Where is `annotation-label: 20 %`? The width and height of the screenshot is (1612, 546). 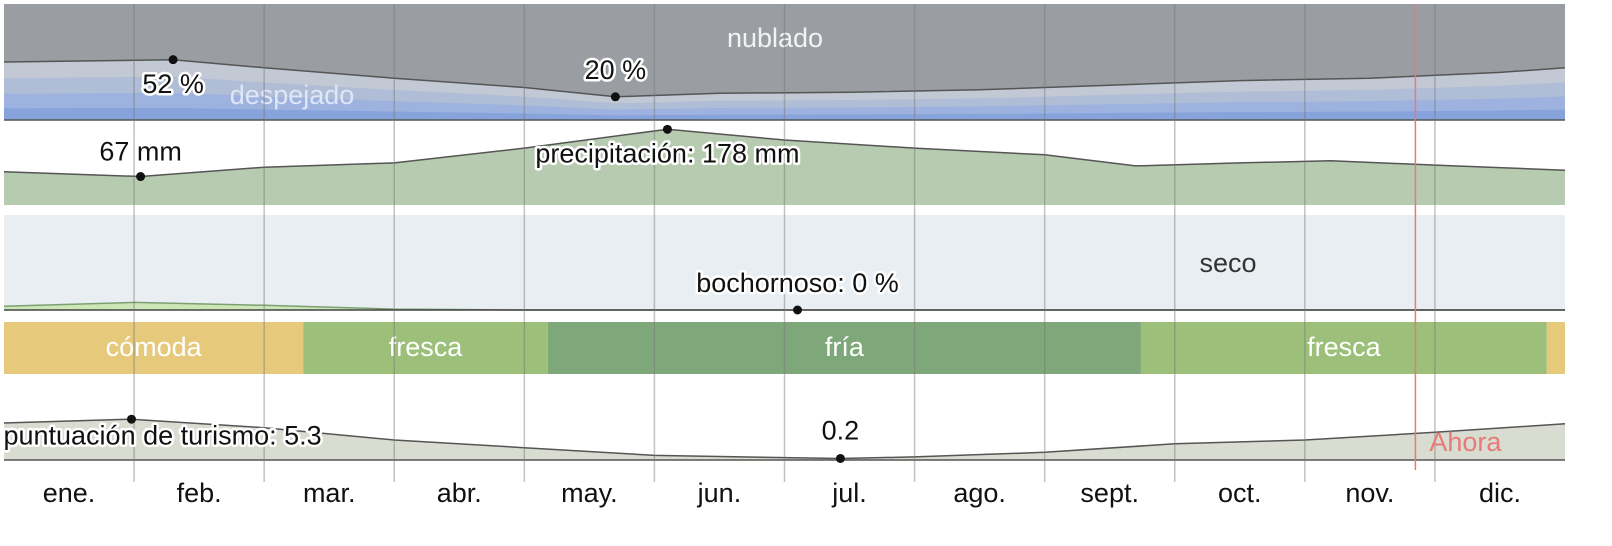 annotation-label: 20 % is located at coordinates (616, 70).